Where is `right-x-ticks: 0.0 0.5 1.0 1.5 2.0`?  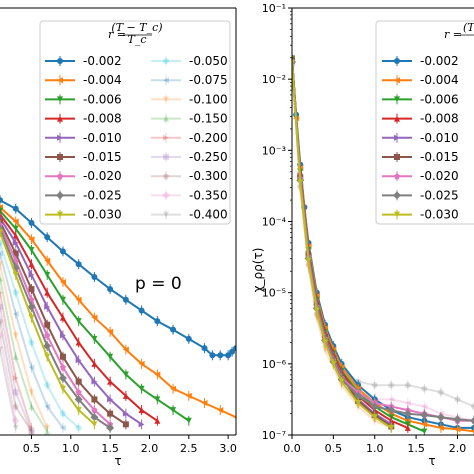
right-x-ticks: 0.0 0.5 1.0 1.5 2.0 is located at coordinates (374, 445).